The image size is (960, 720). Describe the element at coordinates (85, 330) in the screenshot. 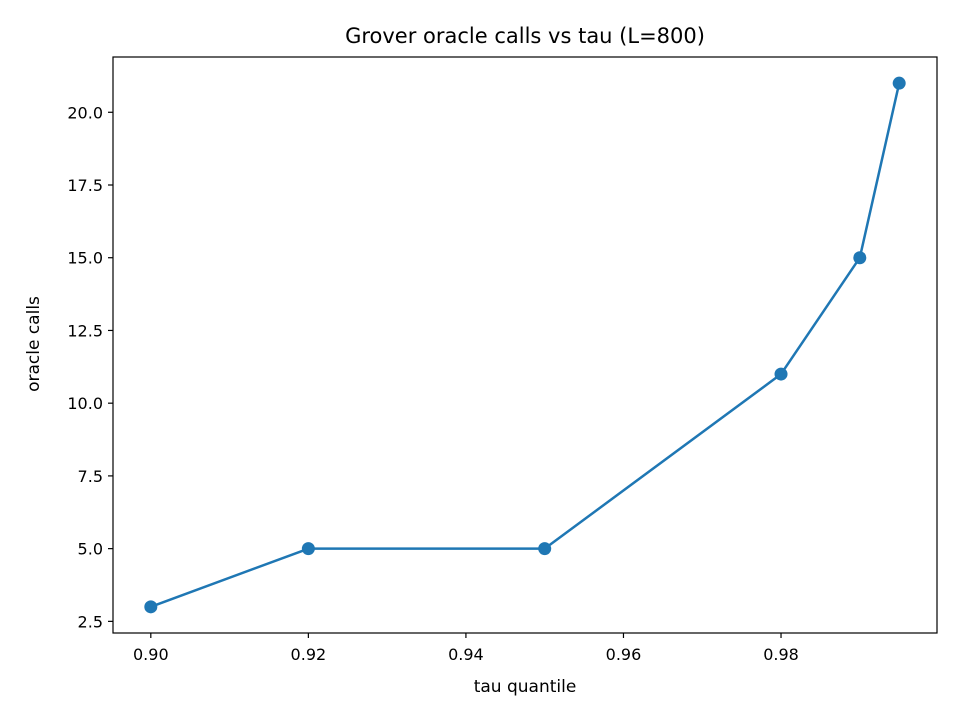

I see `y-tick-label: 12.5` at that location.